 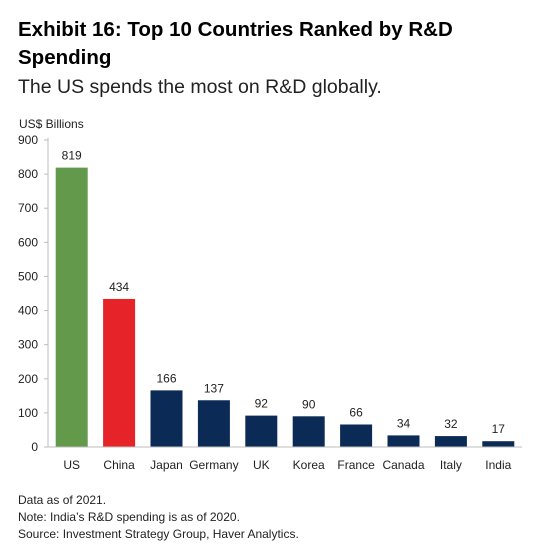 What do you see at coordinates (166, 378) in the screenshot?
I see `data-label: 166` at bounding box center [166, 378].